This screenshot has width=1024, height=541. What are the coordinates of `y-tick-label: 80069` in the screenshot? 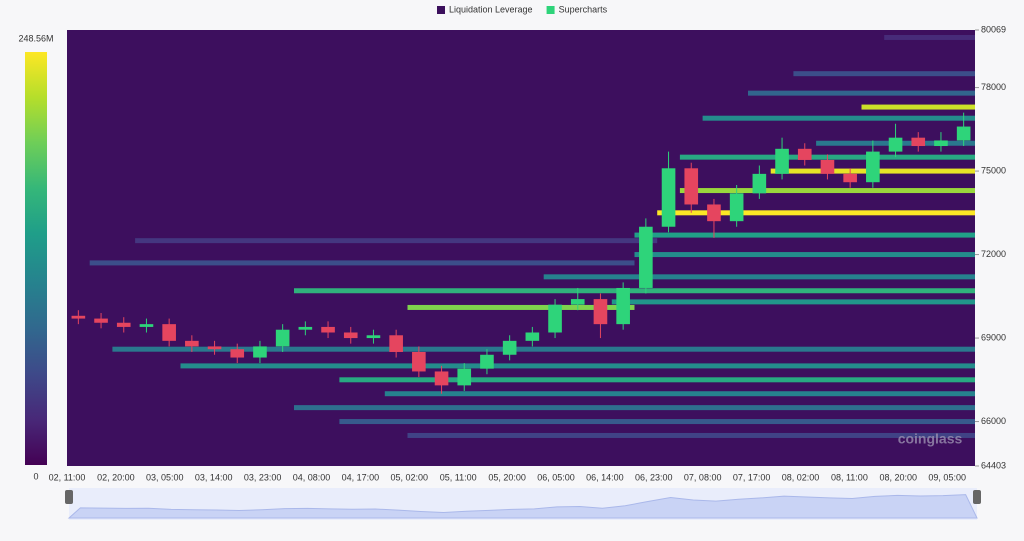 It's located at (993, 29).